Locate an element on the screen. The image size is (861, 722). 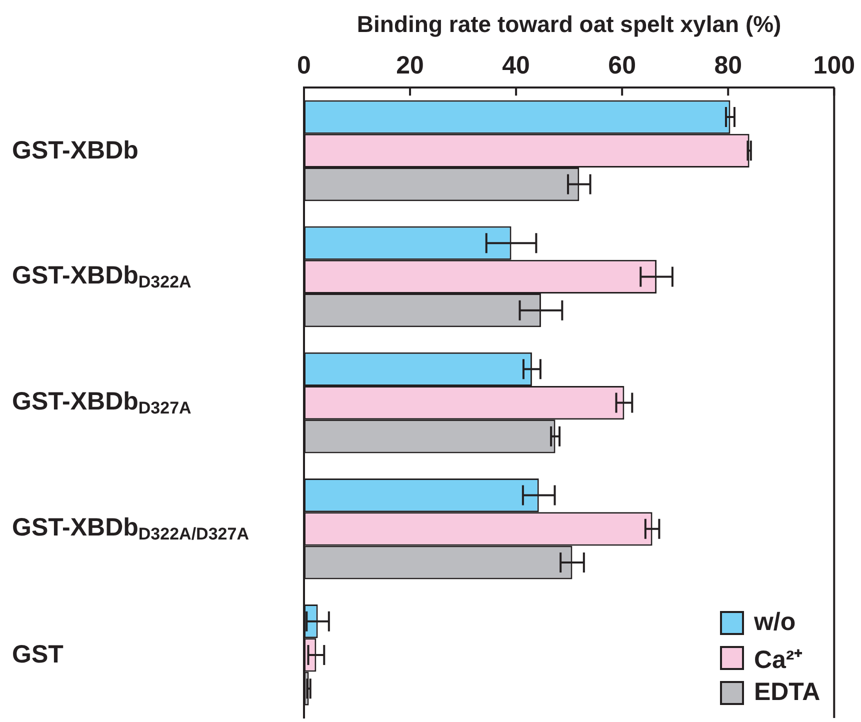
y-tick-label: GST-XBDb$_{D322A}$ is located at coordinates (102, 276).